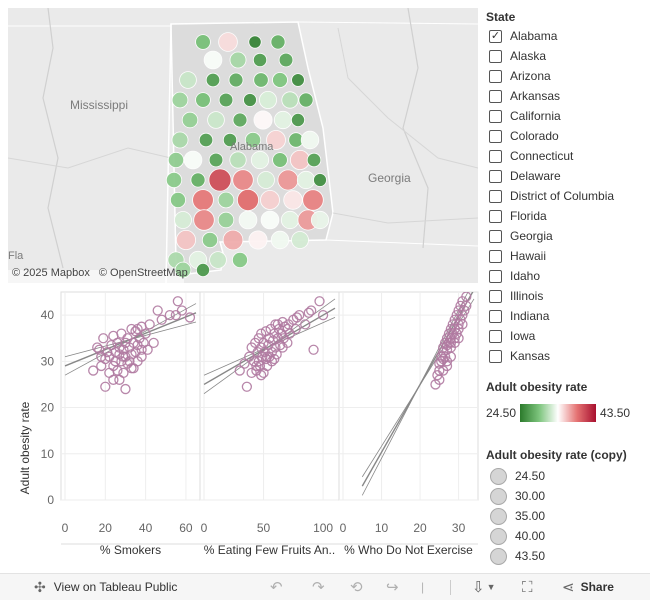 Image resolution: width=650 pixels, height=600 pixels. I want to click on share-button: ⋖ Share, so click(588, 587).